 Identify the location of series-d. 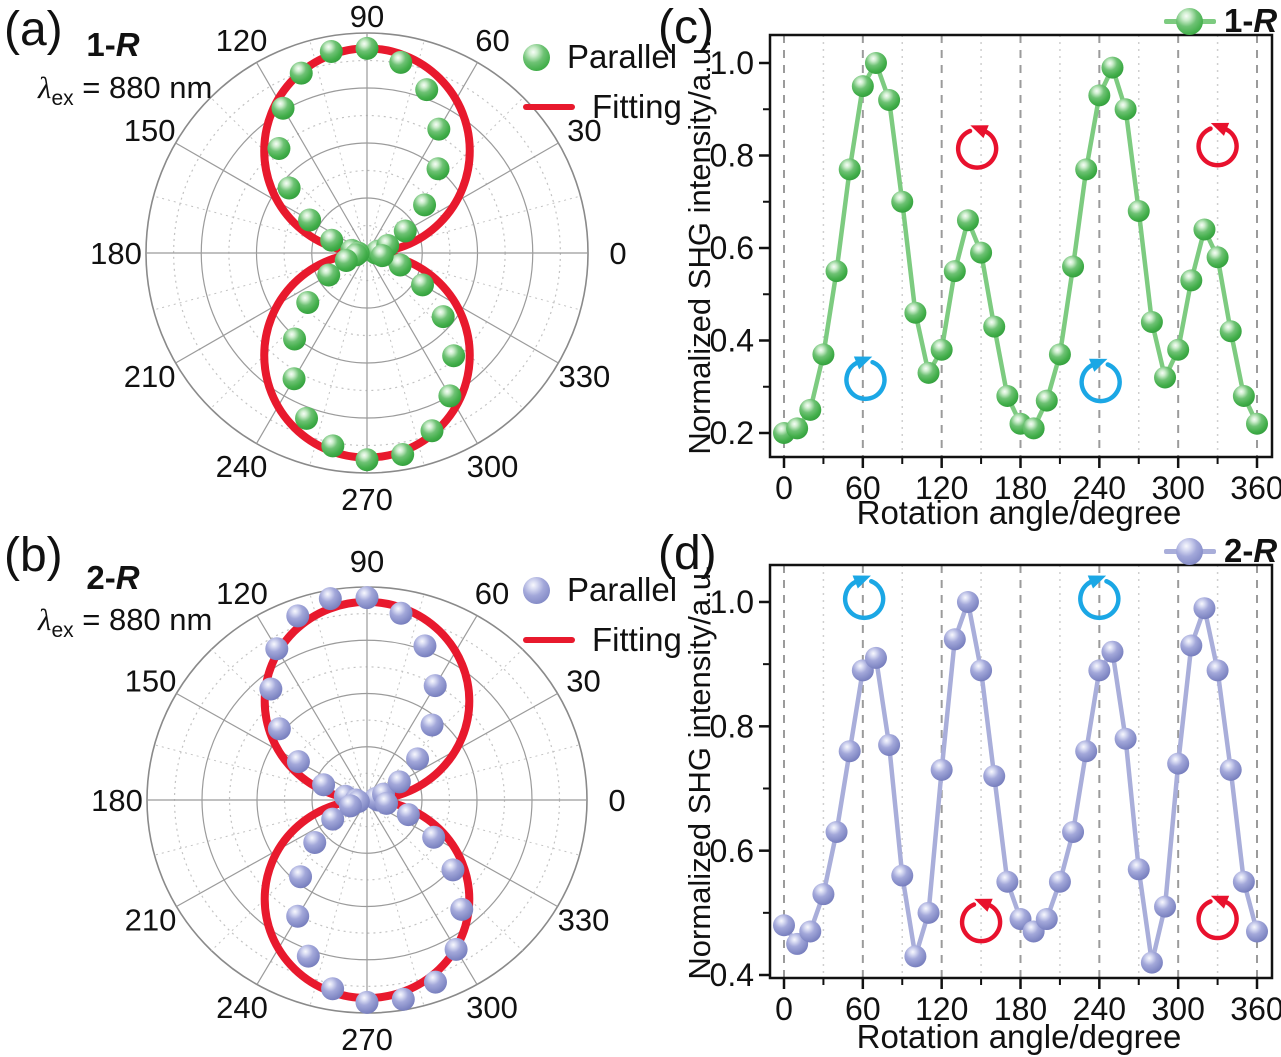
(1021, 782).